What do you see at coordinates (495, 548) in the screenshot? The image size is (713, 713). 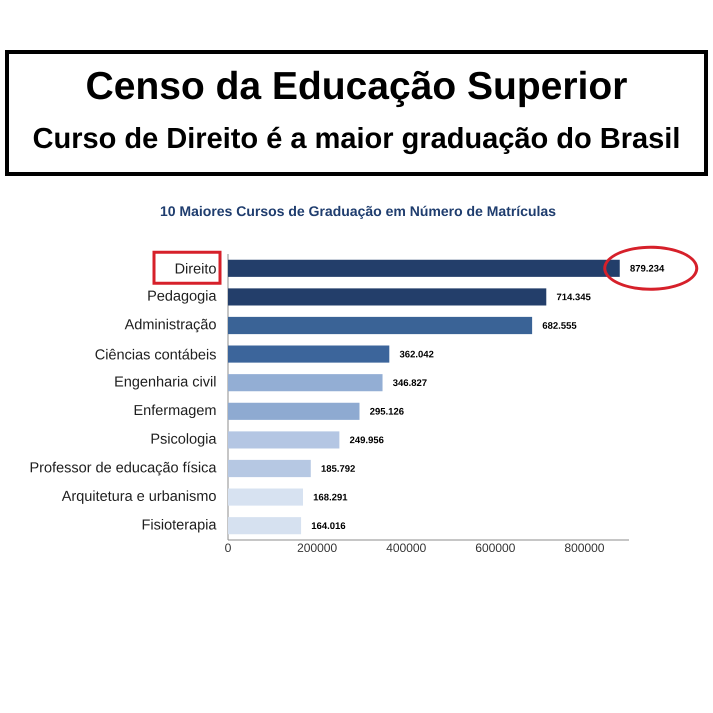 I see `x-tick-label: 600000` at bounding box center [495, 548].